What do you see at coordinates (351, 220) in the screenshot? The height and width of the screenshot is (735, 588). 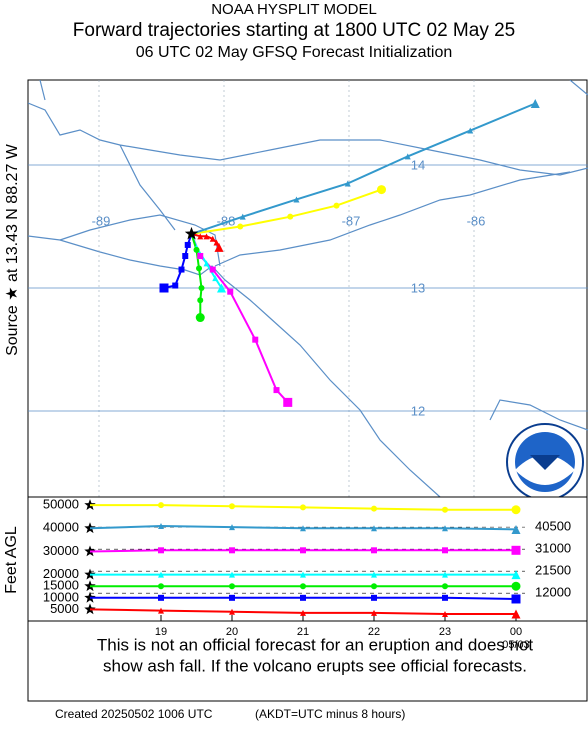 I see `lon-label: -87` at bounding box center [351, 220].